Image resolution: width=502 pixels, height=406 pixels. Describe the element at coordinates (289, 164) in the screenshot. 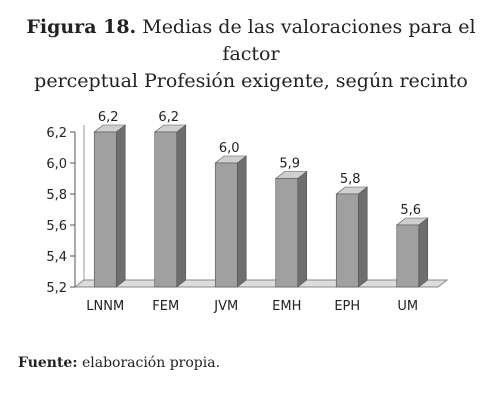

I see `data-label: 5,9` at that location.